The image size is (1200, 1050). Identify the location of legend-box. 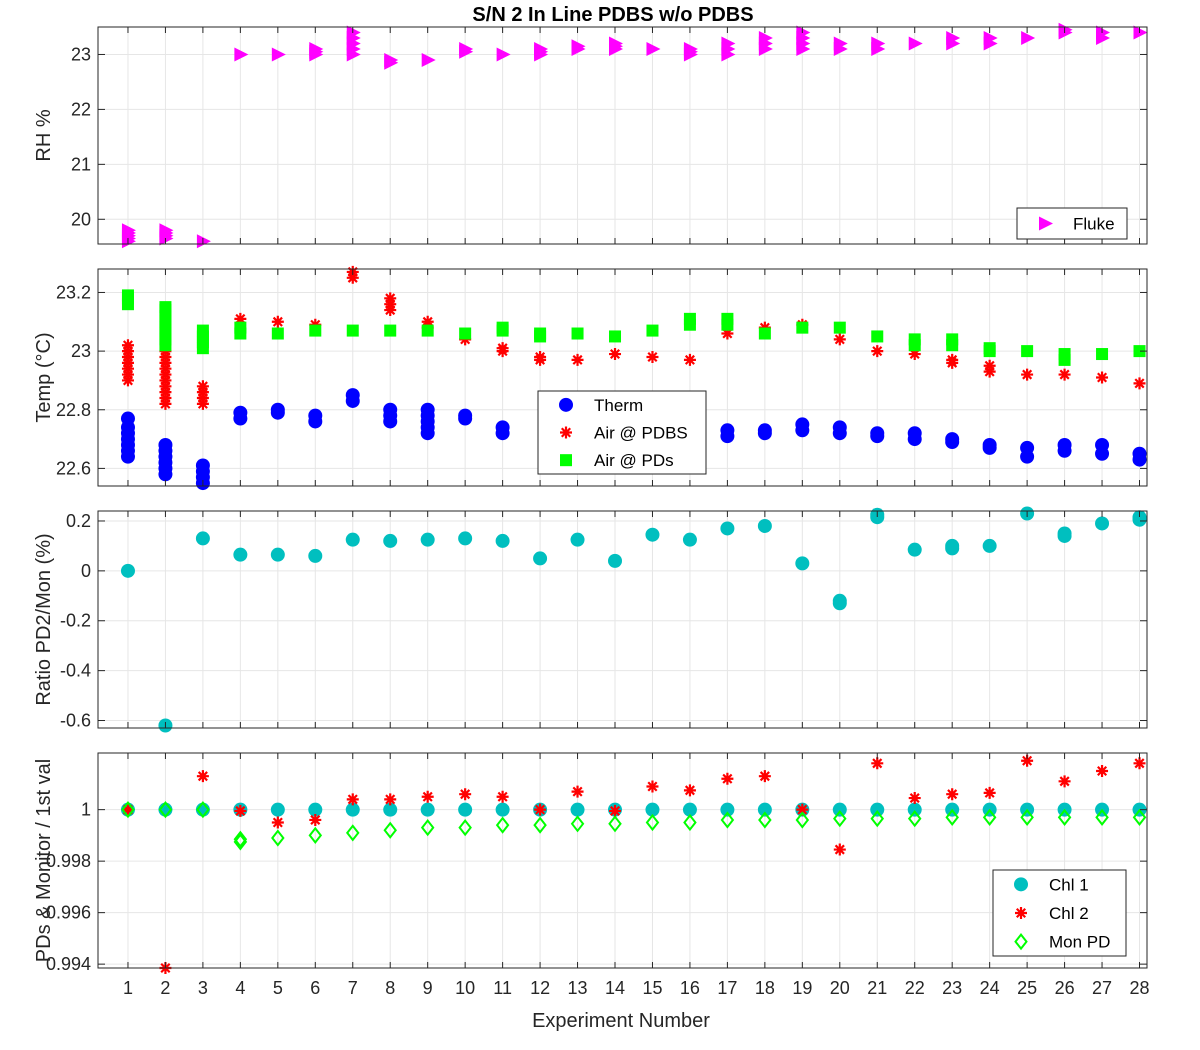
(1072, 223).